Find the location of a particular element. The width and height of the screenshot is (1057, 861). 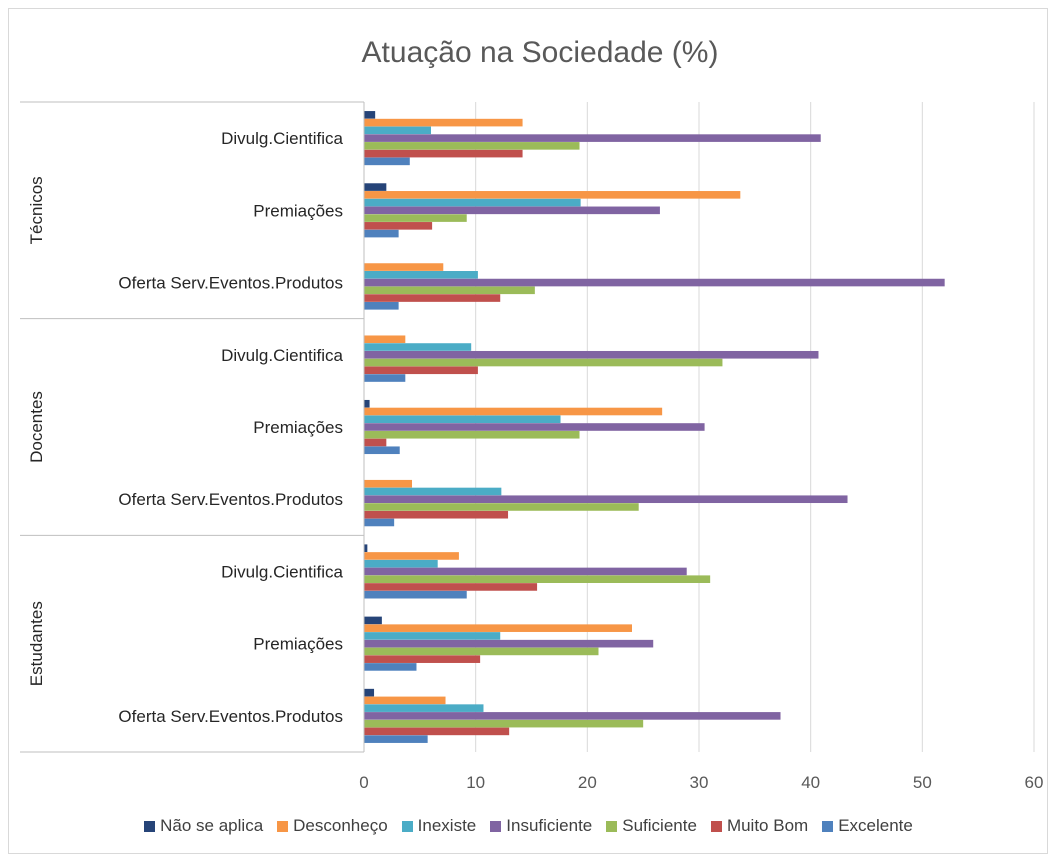

x-tick-label: 30 is located at coordinates (699, 782).